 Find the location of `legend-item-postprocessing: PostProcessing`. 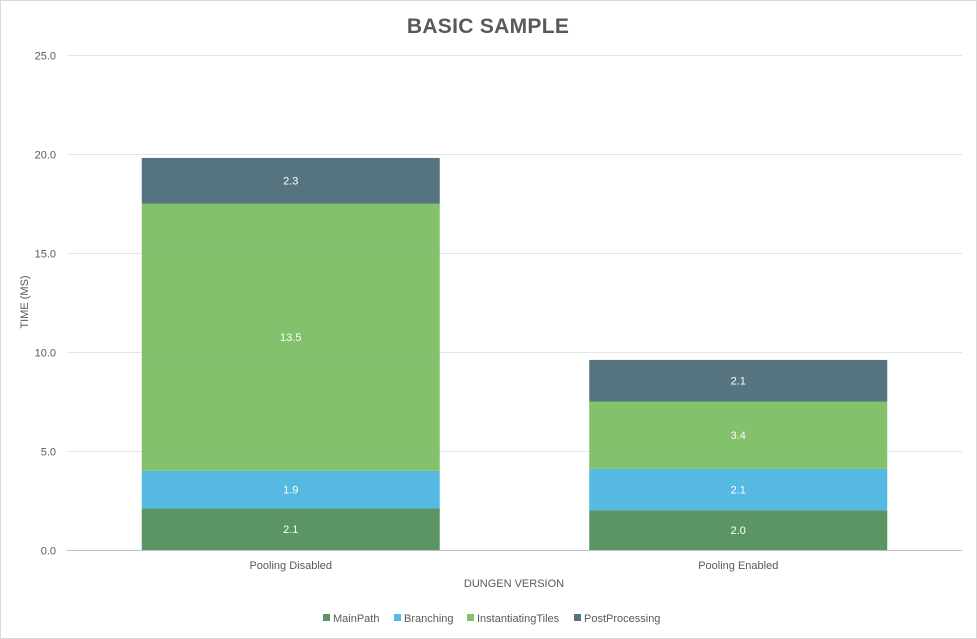

legend-item-postprocessing: PostProcessing is located at coordinates (617, 619).